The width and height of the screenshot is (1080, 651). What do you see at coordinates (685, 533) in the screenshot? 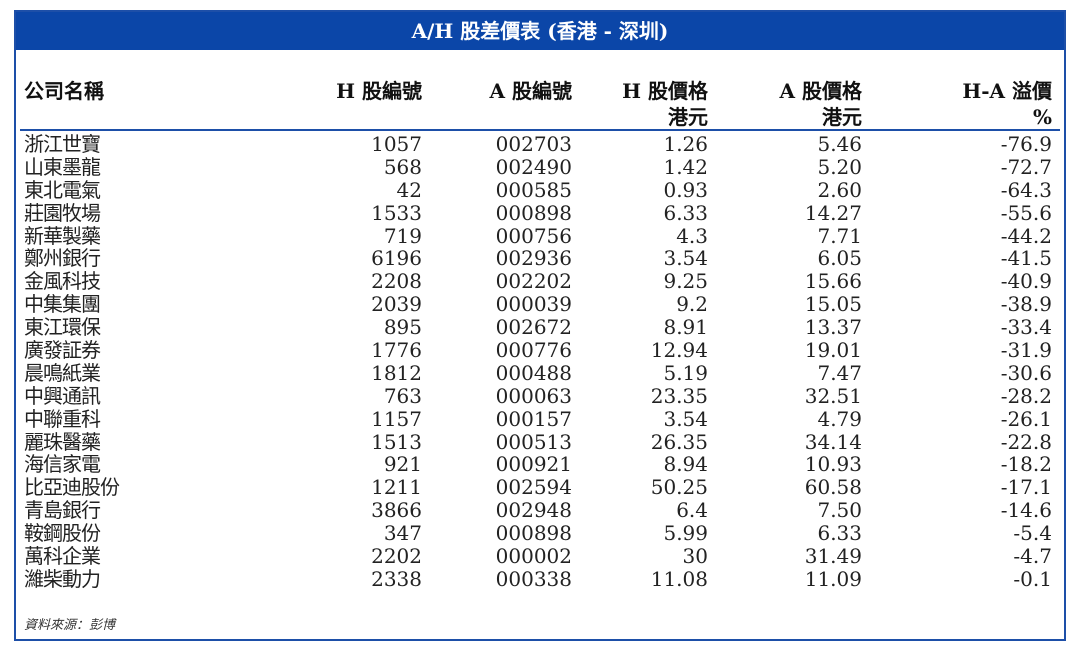
I see `cell-h-price: 5.99` at bounding box center [685, 533].